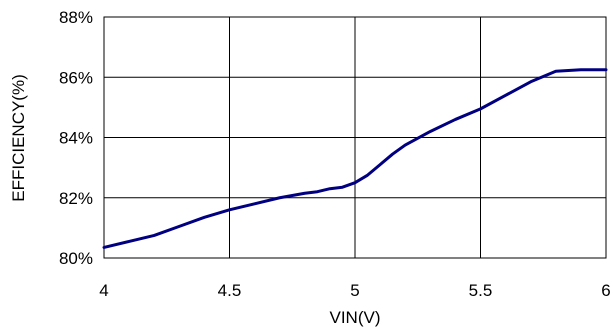 This screenshot has height=331, width=613. Describe the element at coordinates (103, 290) in the screenshot. I see `x-tick-label: 4` at that location.